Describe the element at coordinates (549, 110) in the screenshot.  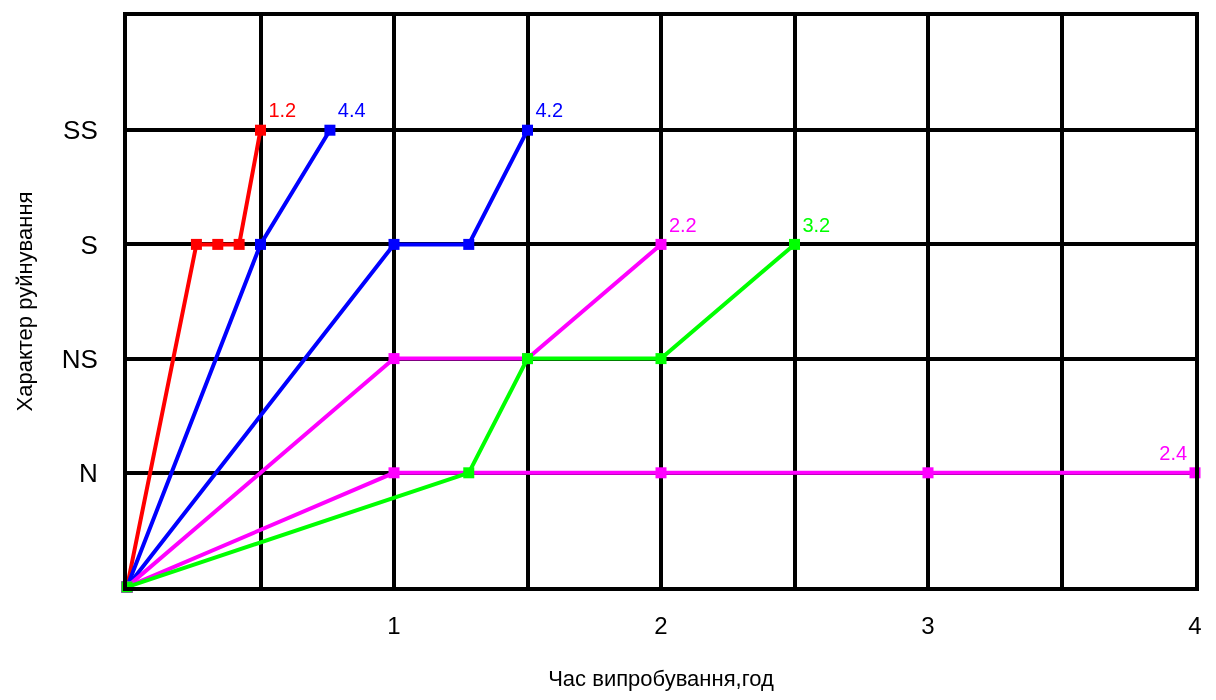
I see `series-label: 4.2` at that location.